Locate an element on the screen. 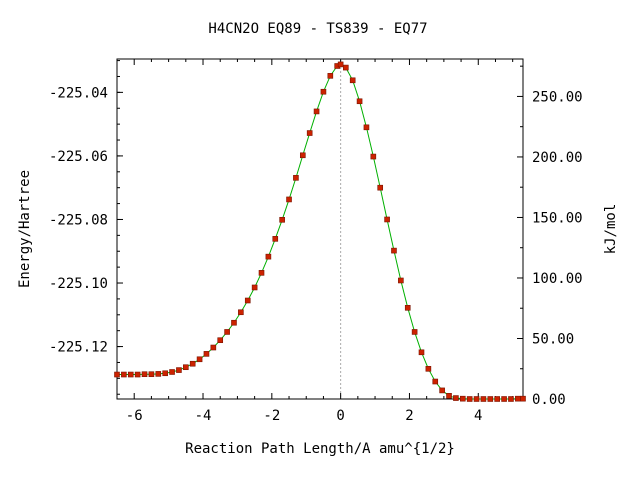 The height and width of the screenshot is (480, 640). y-tick-label: -225.10 is located at coordinates (78, 284).